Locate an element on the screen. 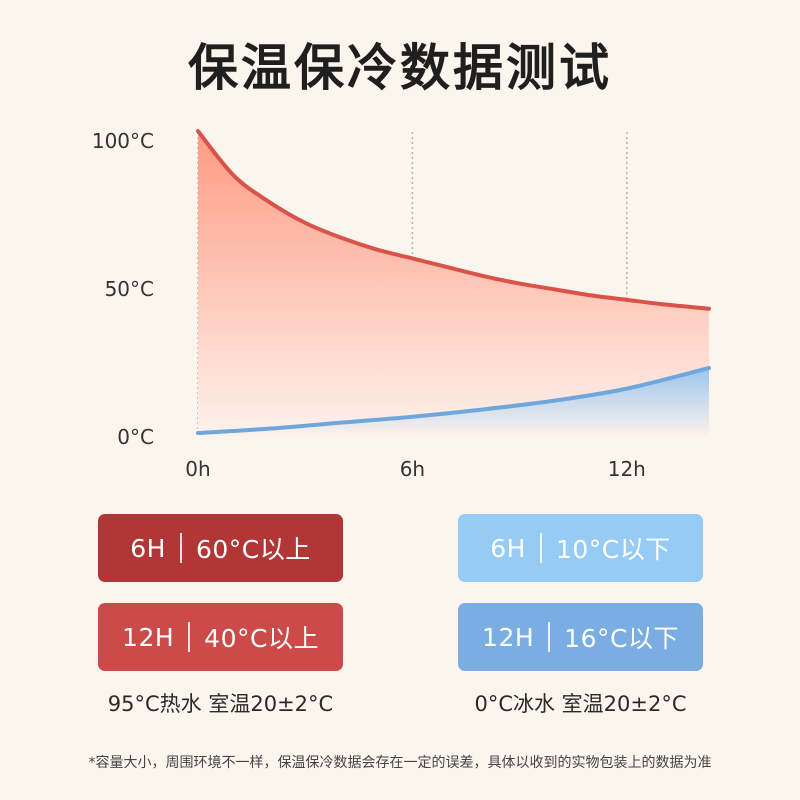 The image size is (800, 800). cold-water-line is located at coordinates (453, 400).